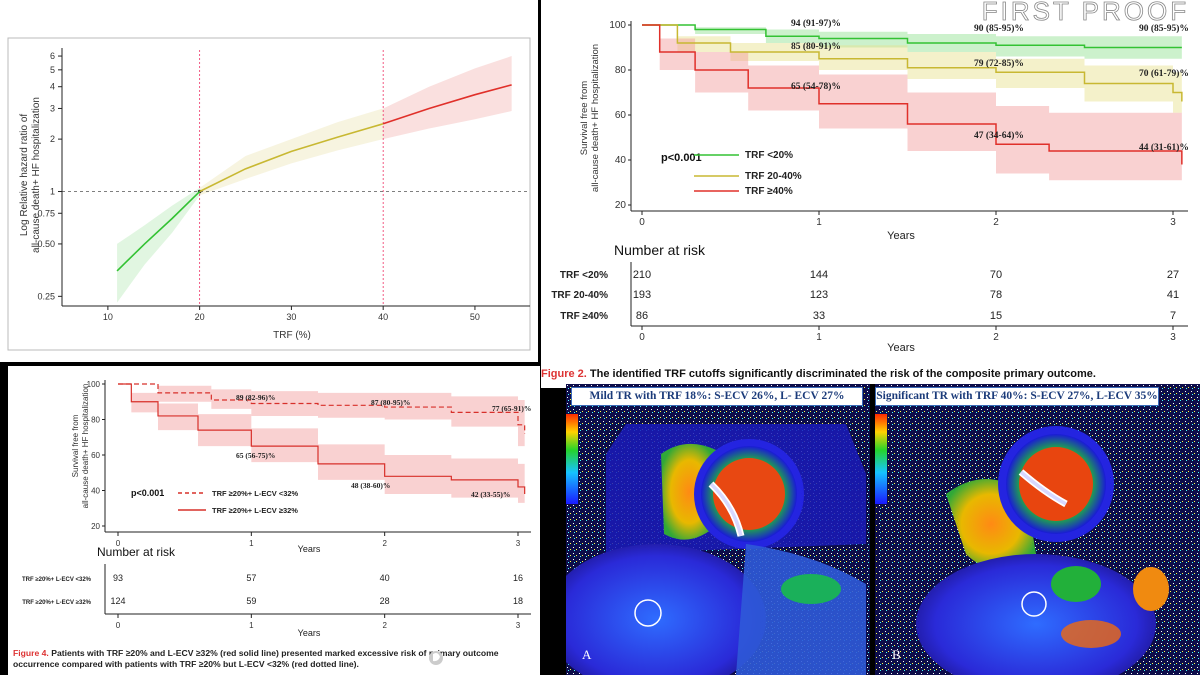  What do you see at coordinates (46, 296) in the screenshot?
I see `y-tick-label: 0.25` at bounding box center [46, 296].